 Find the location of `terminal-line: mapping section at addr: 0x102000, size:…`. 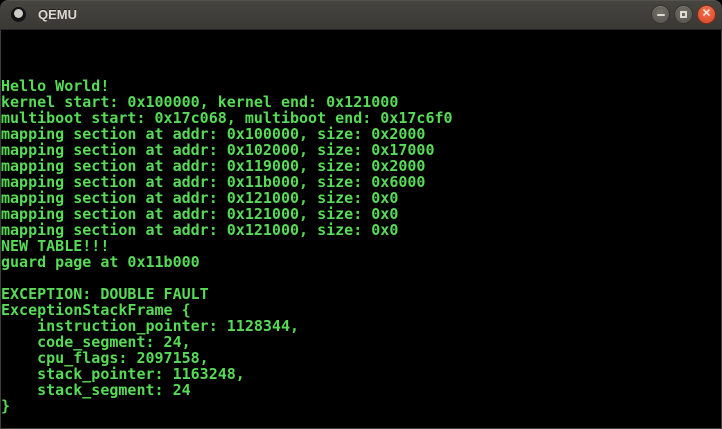

terminal-line: mapping section at addr: 0x102000, size:… is located at coordinates (218, 150).